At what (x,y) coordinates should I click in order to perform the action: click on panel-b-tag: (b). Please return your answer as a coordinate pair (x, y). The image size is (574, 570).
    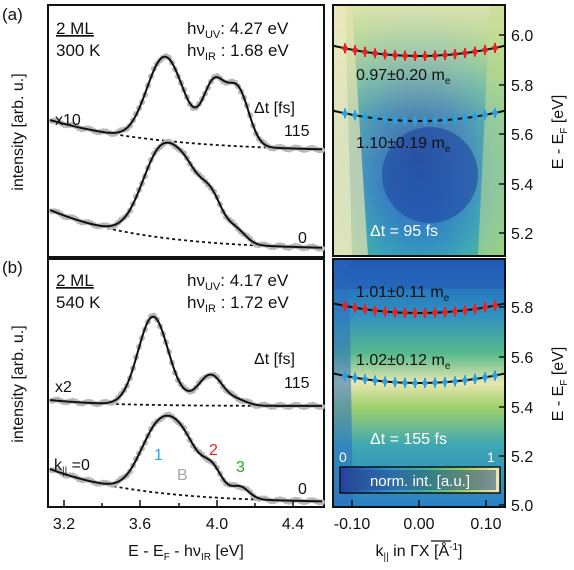
    Looking at the image, I should click on (12, 267).